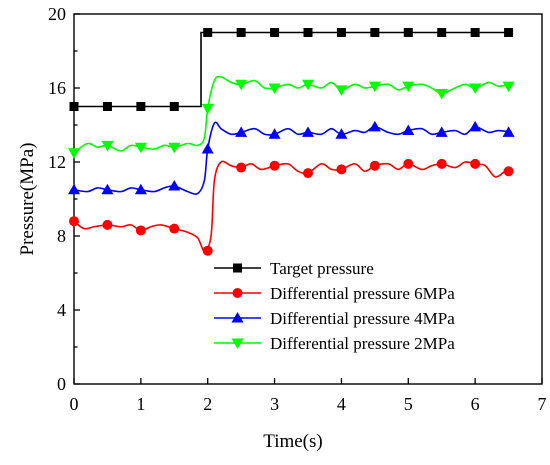 The height and width of the screenshot is (465, 550). Describe the element at coordinates (322, 268) in the screenshot. I see `legend-label: Target pressure` at that location.